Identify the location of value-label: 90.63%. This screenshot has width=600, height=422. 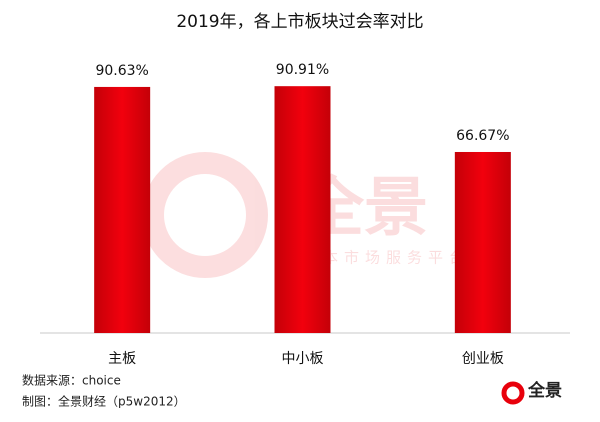
(121, 71).